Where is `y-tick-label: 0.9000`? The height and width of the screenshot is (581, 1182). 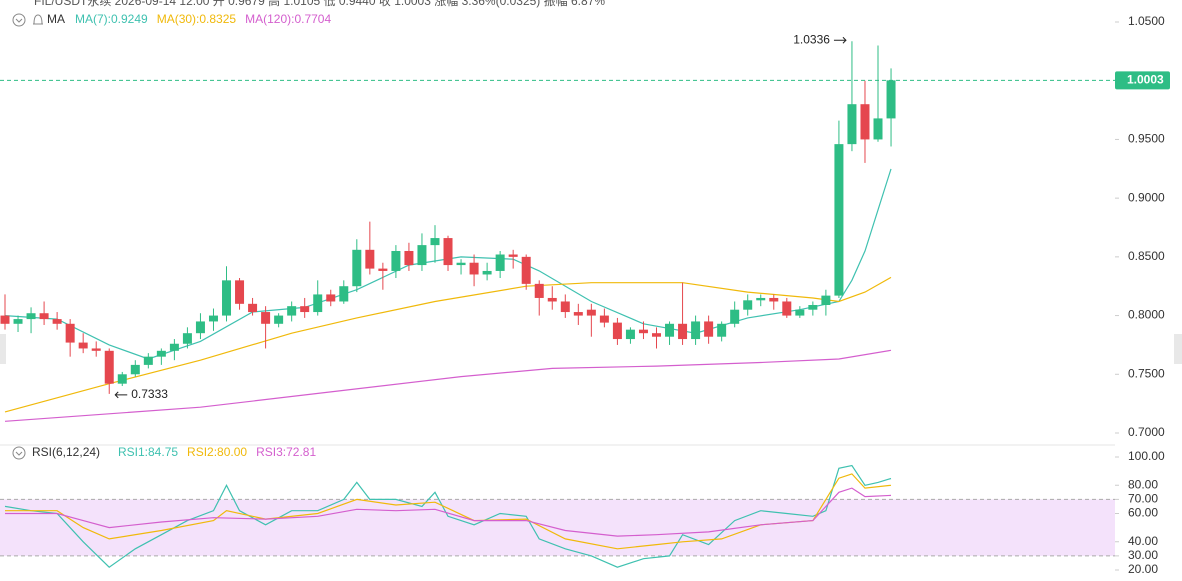
y-tick-label: 0.9000 is located at coordinates (1146, 197).